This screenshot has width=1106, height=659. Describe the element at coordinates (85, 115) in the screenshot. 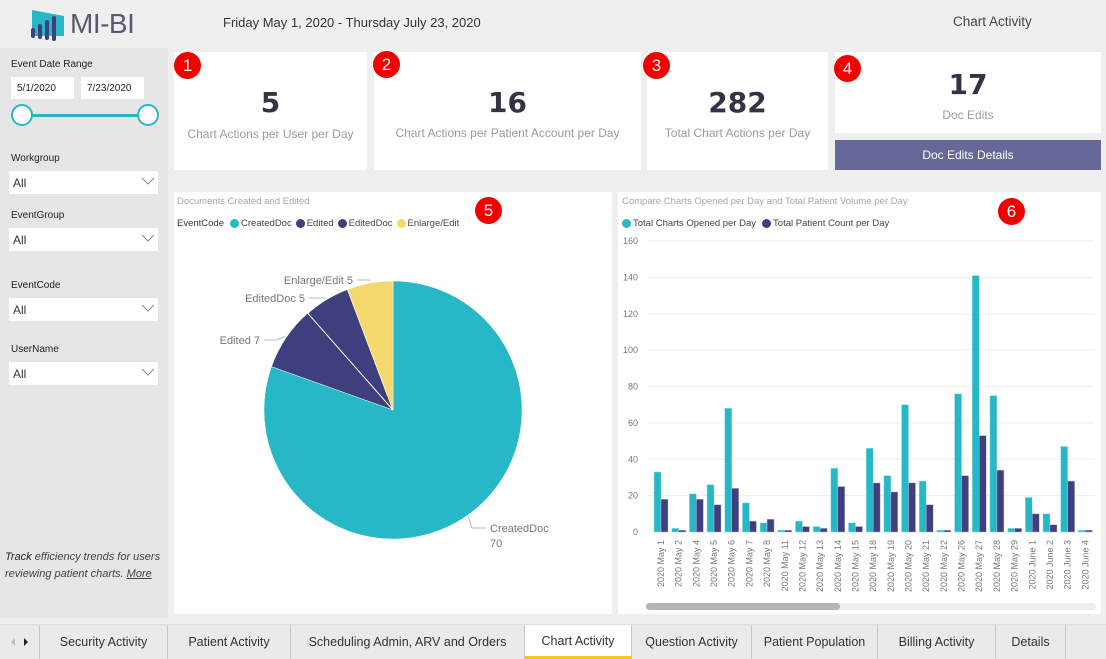

I see `date-slider-track` at that location.